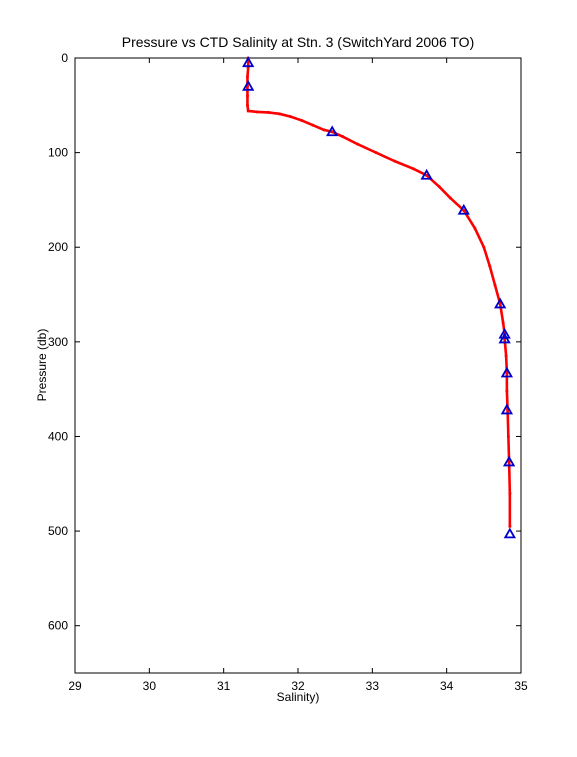 The height and width of the screenshot is (757, 577). I want to click on y-tick-labels: 0 100 200 300 400 500 600, so click(58, 342).